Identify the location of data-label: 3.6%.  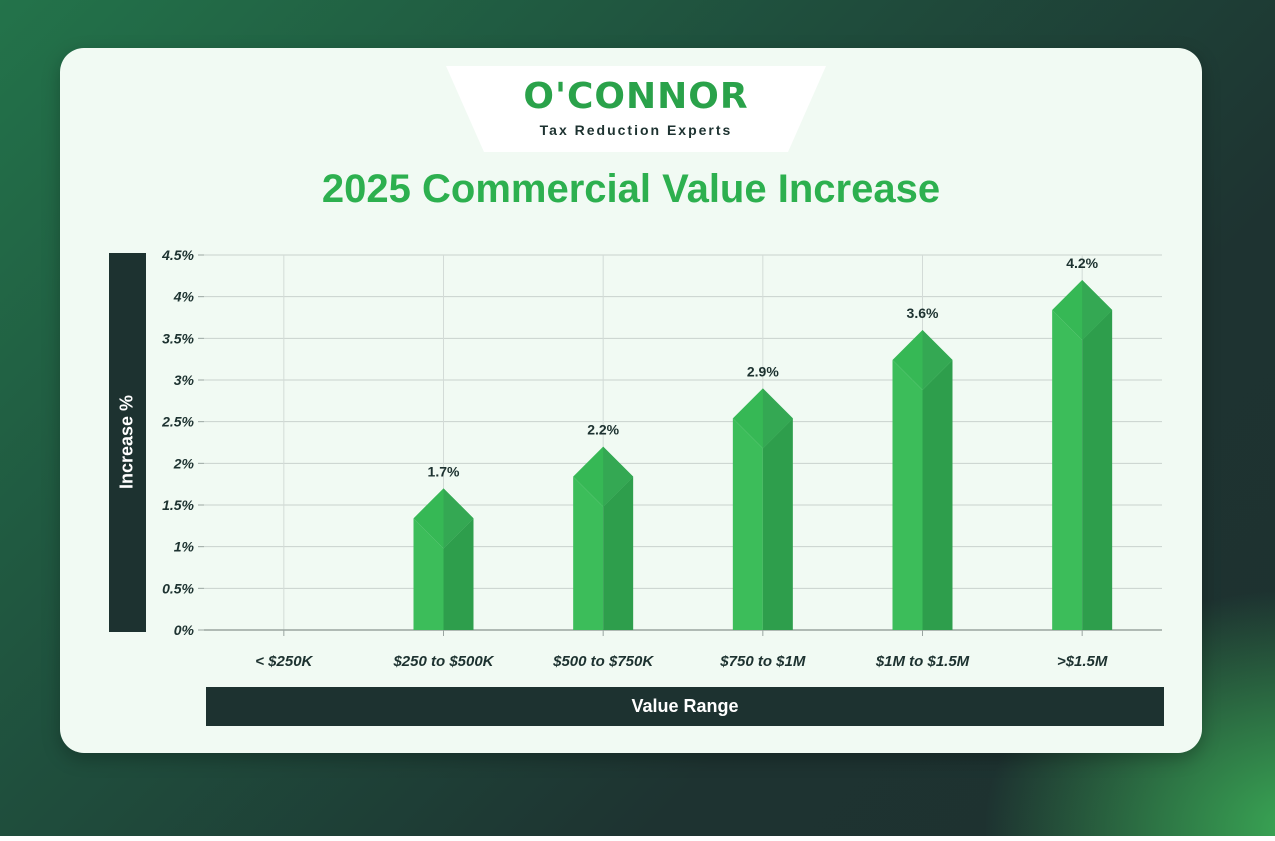
(923, 313).